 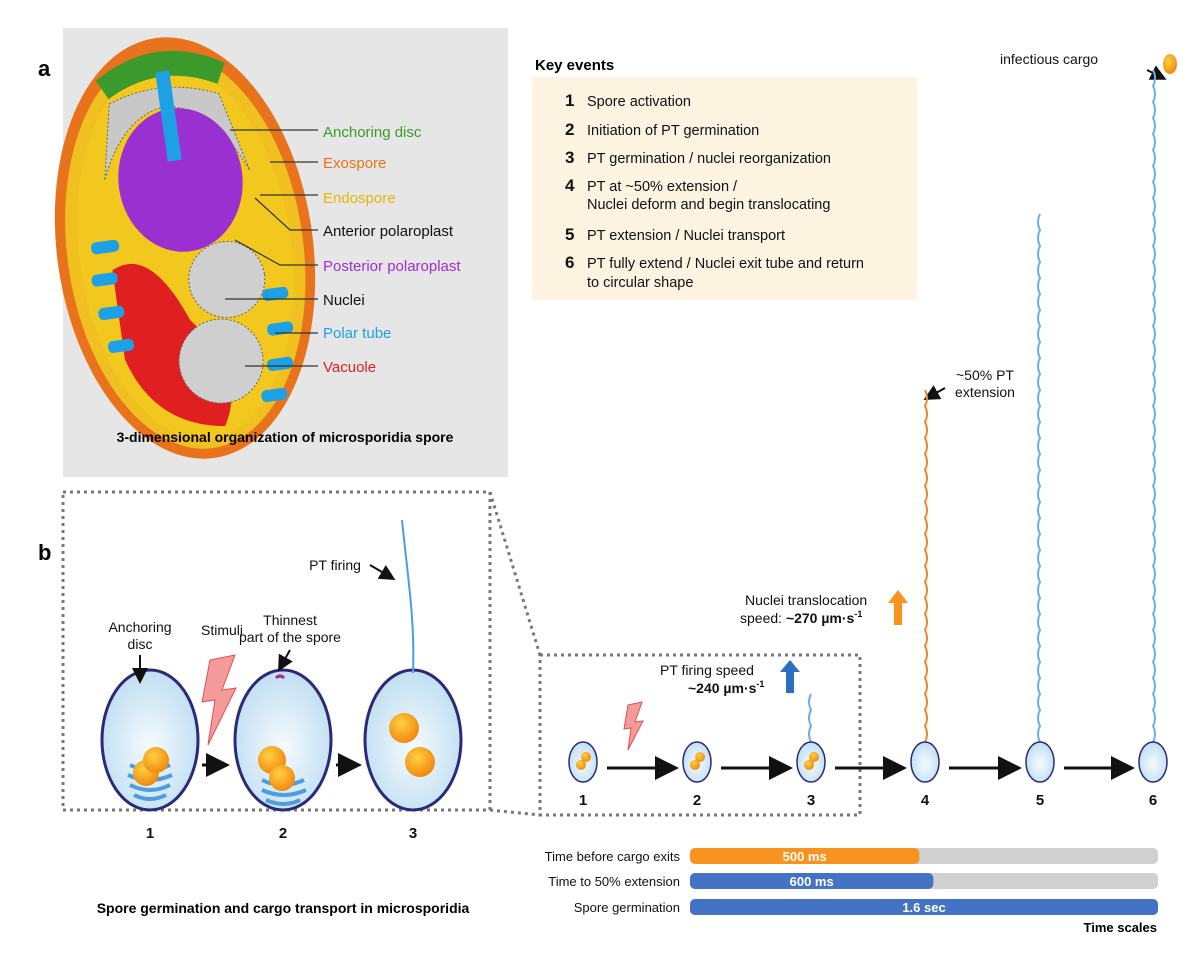 I want to click on timeline-stage-6: 6, so click(x=1153, y=800).